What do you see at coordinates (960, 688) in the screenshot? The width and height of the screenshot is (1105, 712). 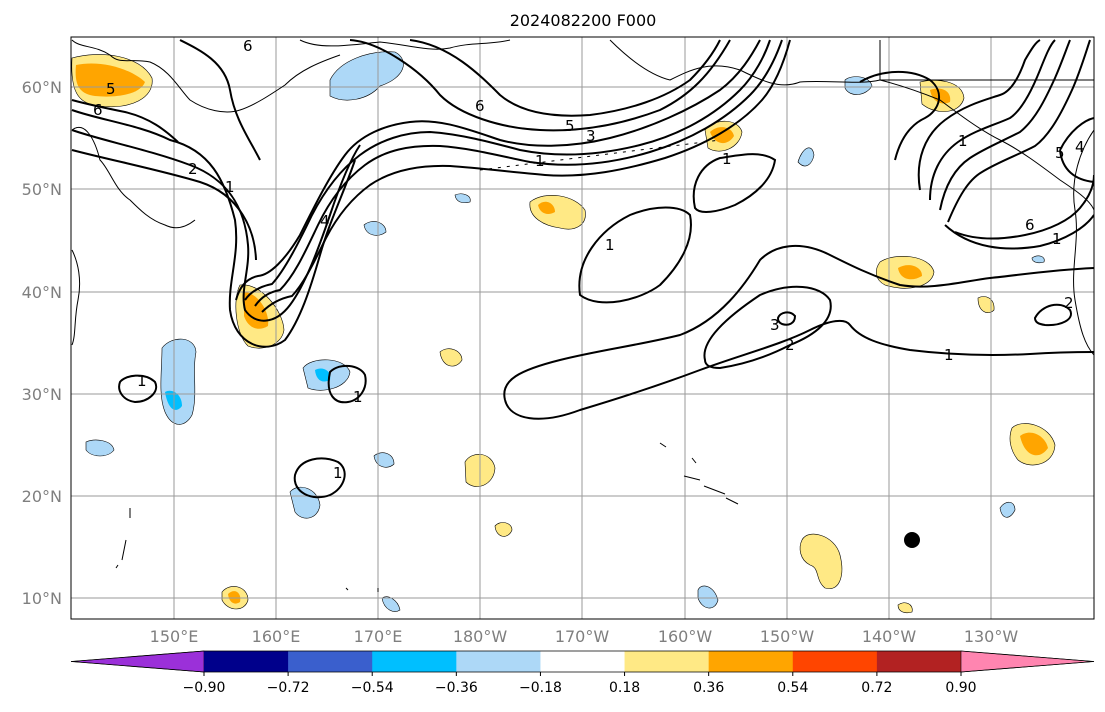 I see `colorbar-tick-label: 0.90` at bounding box center [960, 688].